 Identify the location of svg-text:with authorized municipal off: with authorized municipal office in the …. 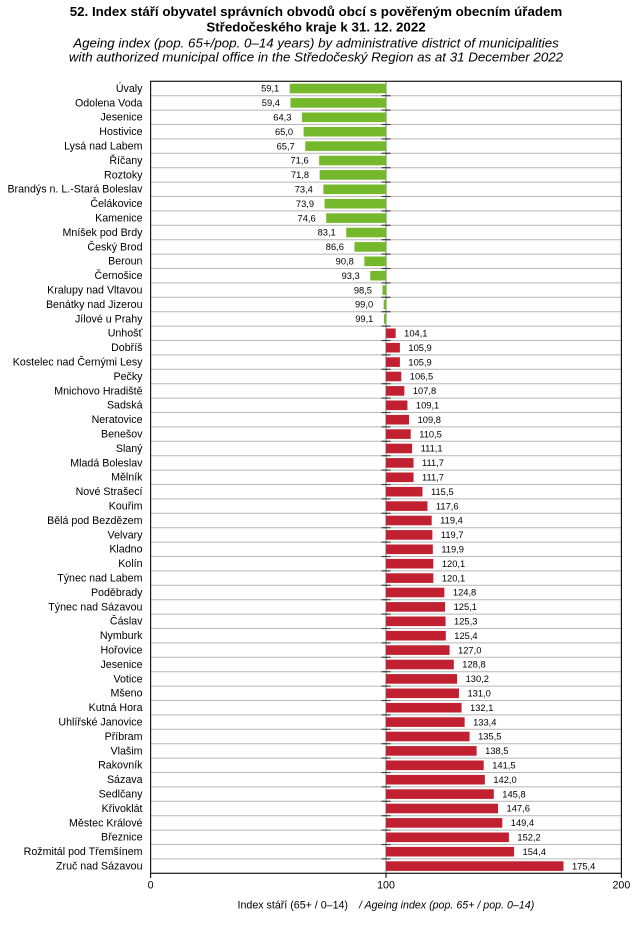
(316, 57).